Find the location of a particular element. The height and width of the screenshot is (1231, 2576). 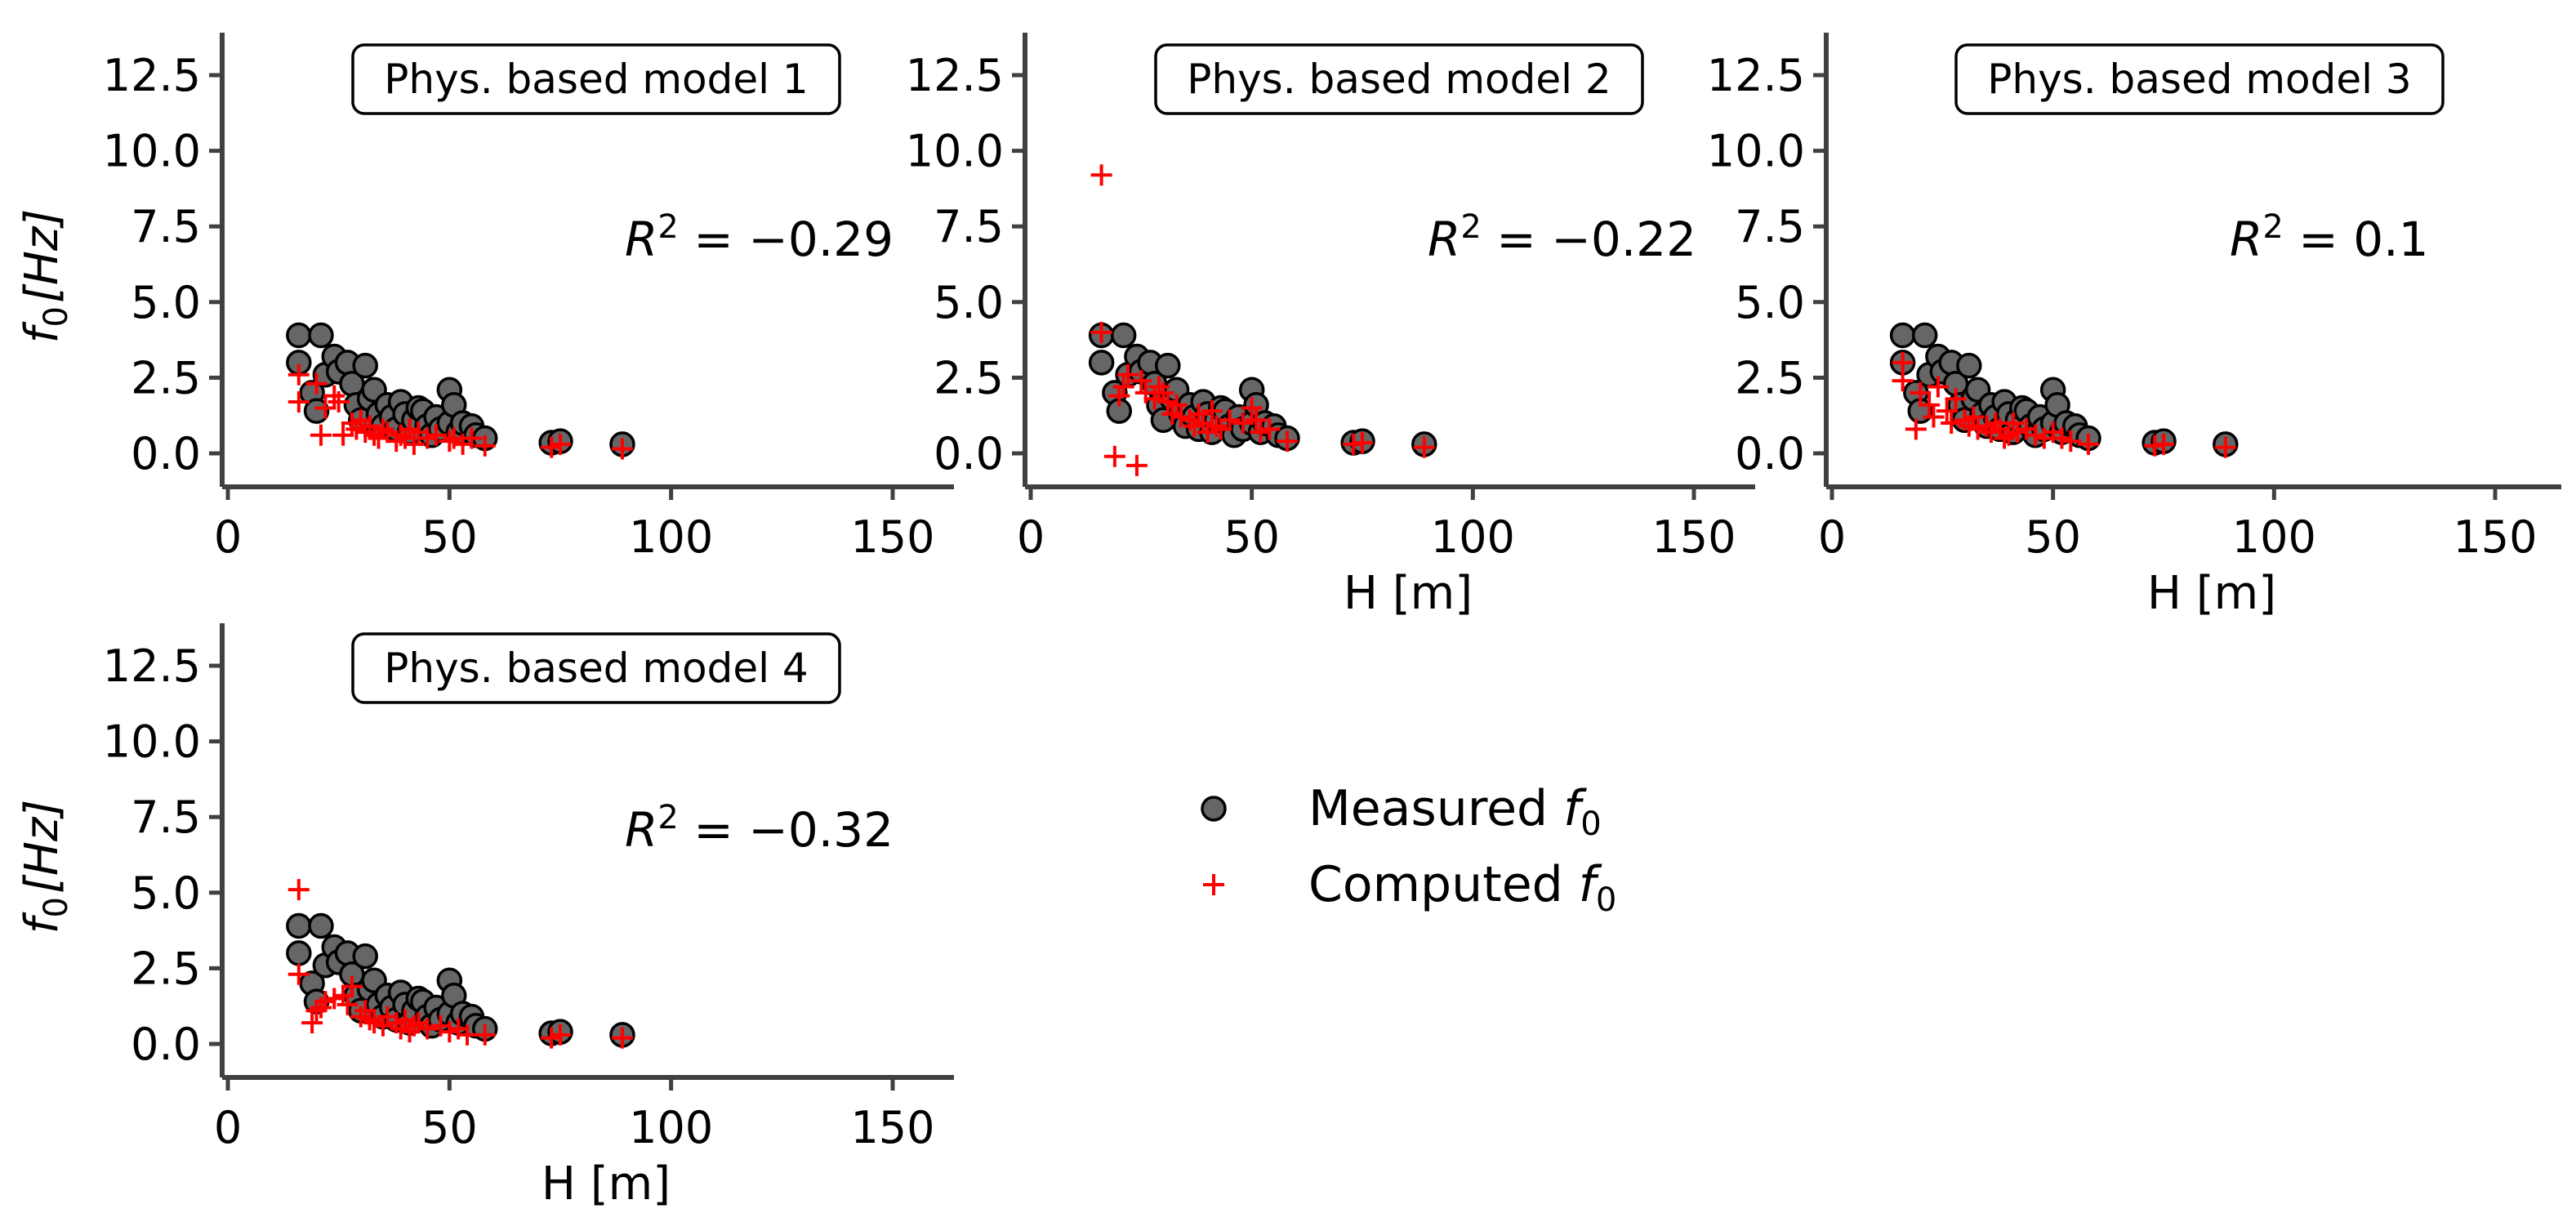

y-tick-label: 5.0 is located at coordinates (969, 302).